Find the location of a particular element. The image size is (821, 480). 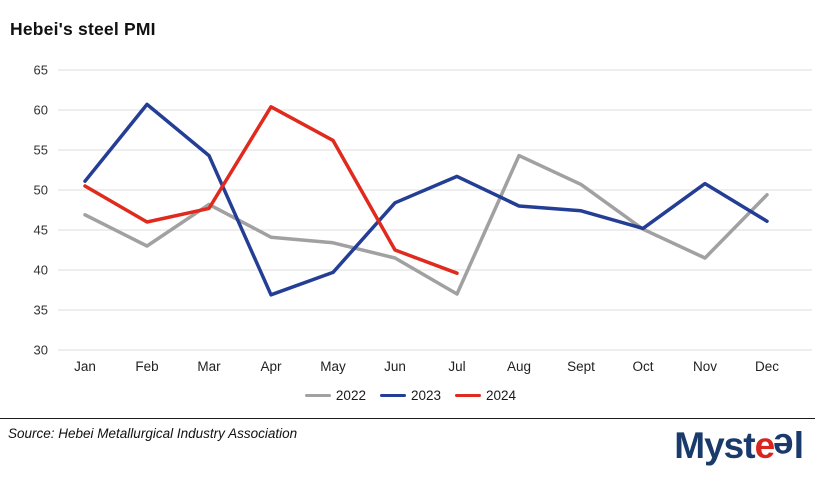

footer-divider is located at coordinates (407, 418).